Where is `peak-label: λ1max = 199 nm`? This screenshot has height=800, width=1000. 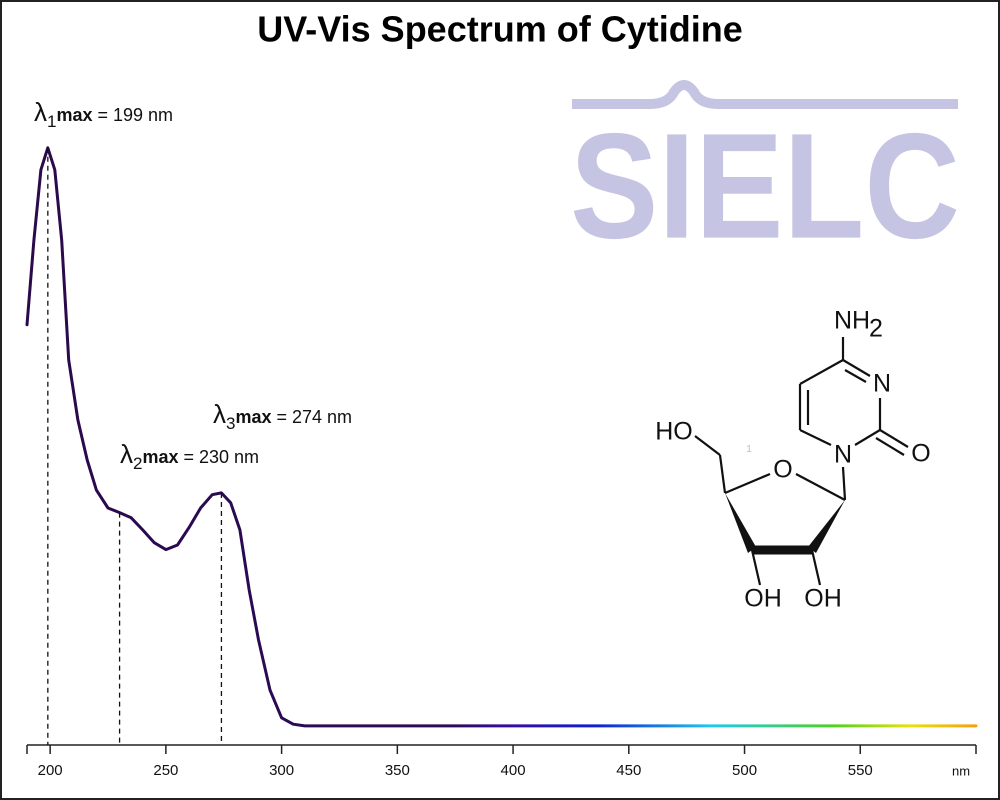 peak-label: λ1max = 199 nm is located at coordinates (103, 114).